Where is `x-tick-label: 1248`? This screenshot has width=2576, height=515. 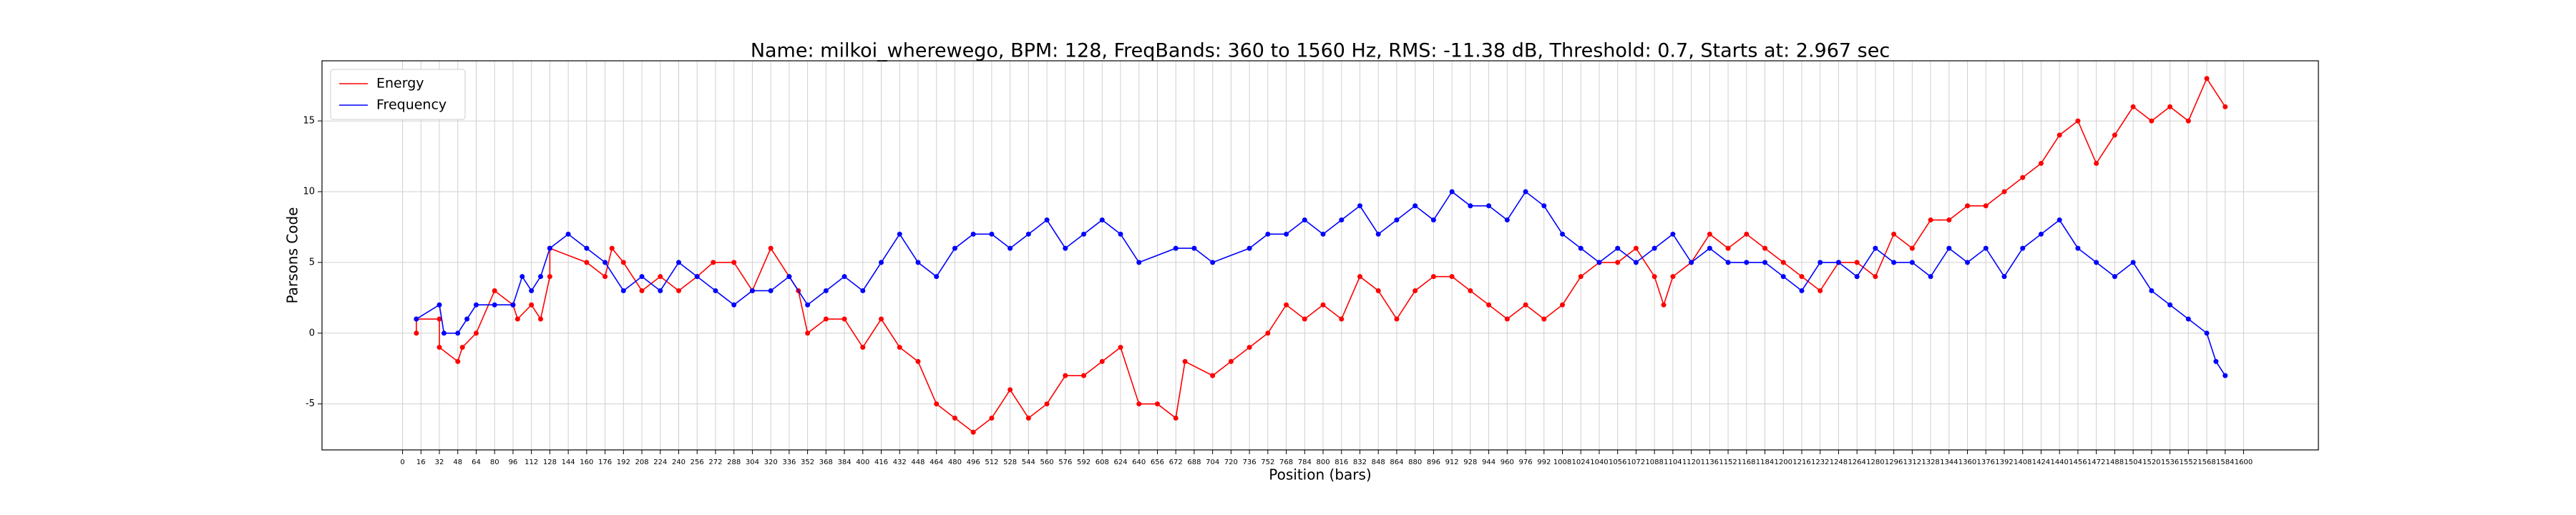 x-tick-label: 1248 is located at coordinates (1839, 462).